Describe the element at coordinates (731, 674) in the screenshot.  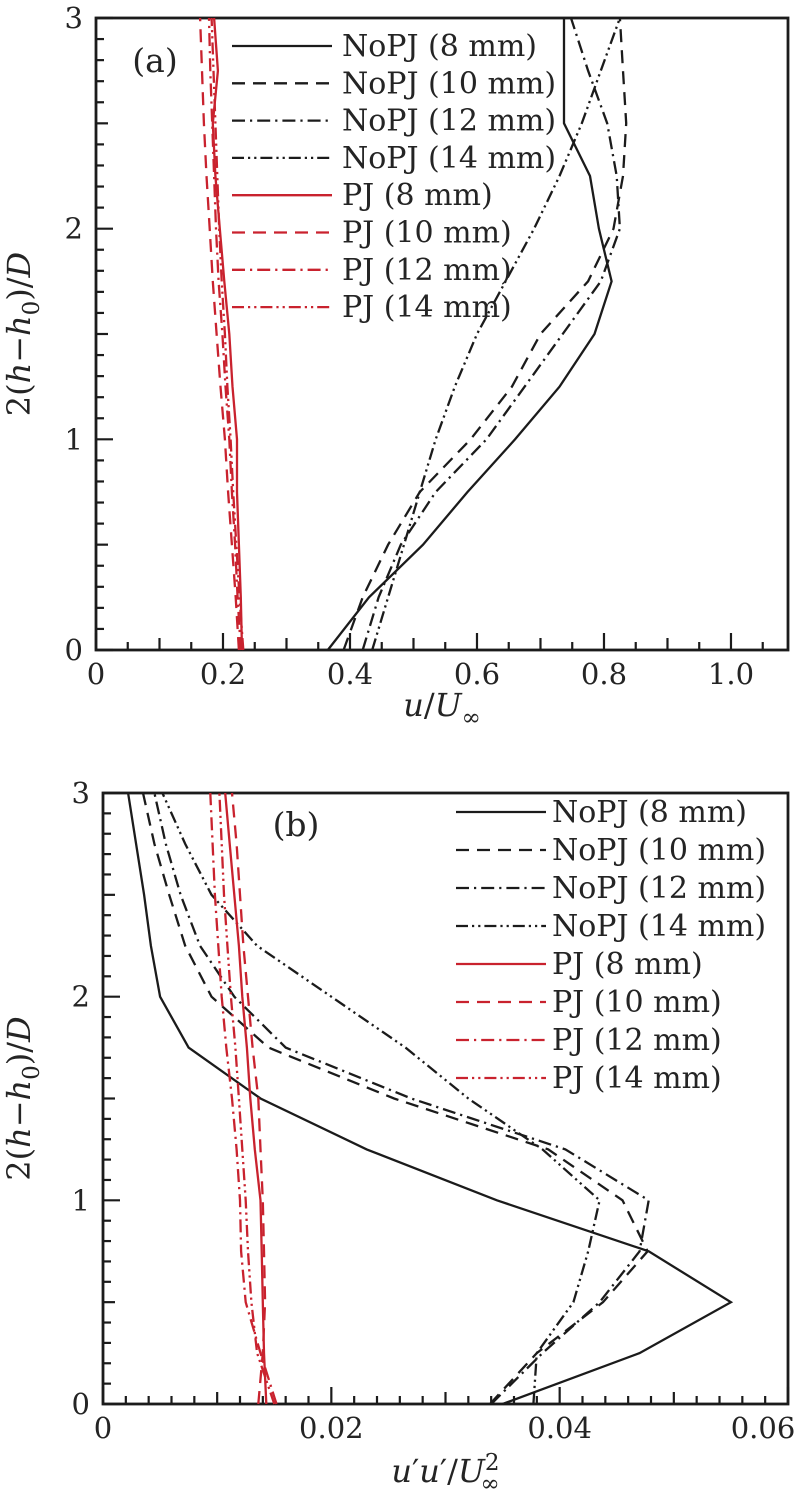
I see `x-tick-label: 1.0` at that location.